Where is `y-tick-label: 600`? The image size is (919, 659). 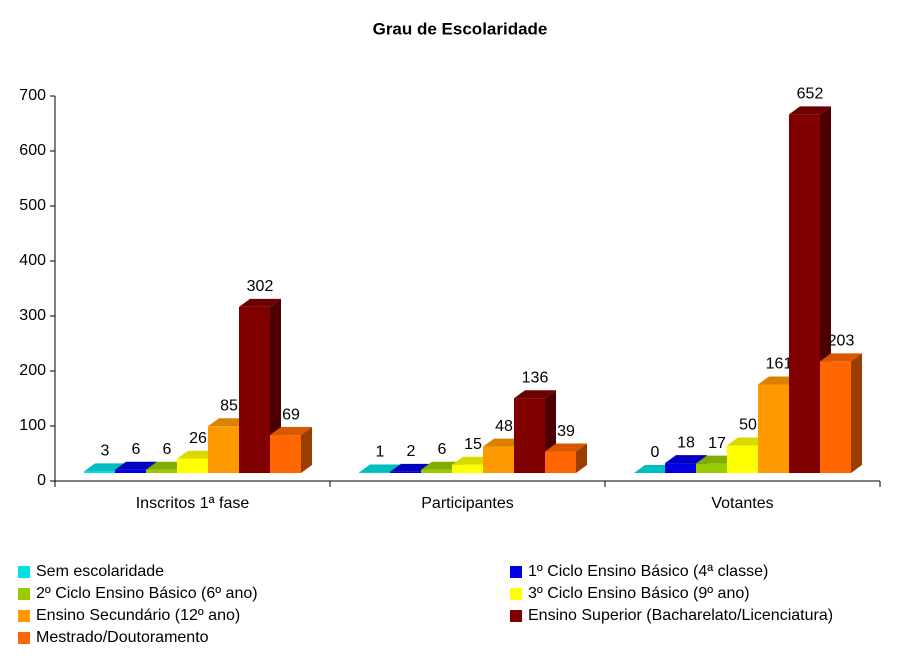 y-tick-label: 600 is located at coordinates (32, 150).